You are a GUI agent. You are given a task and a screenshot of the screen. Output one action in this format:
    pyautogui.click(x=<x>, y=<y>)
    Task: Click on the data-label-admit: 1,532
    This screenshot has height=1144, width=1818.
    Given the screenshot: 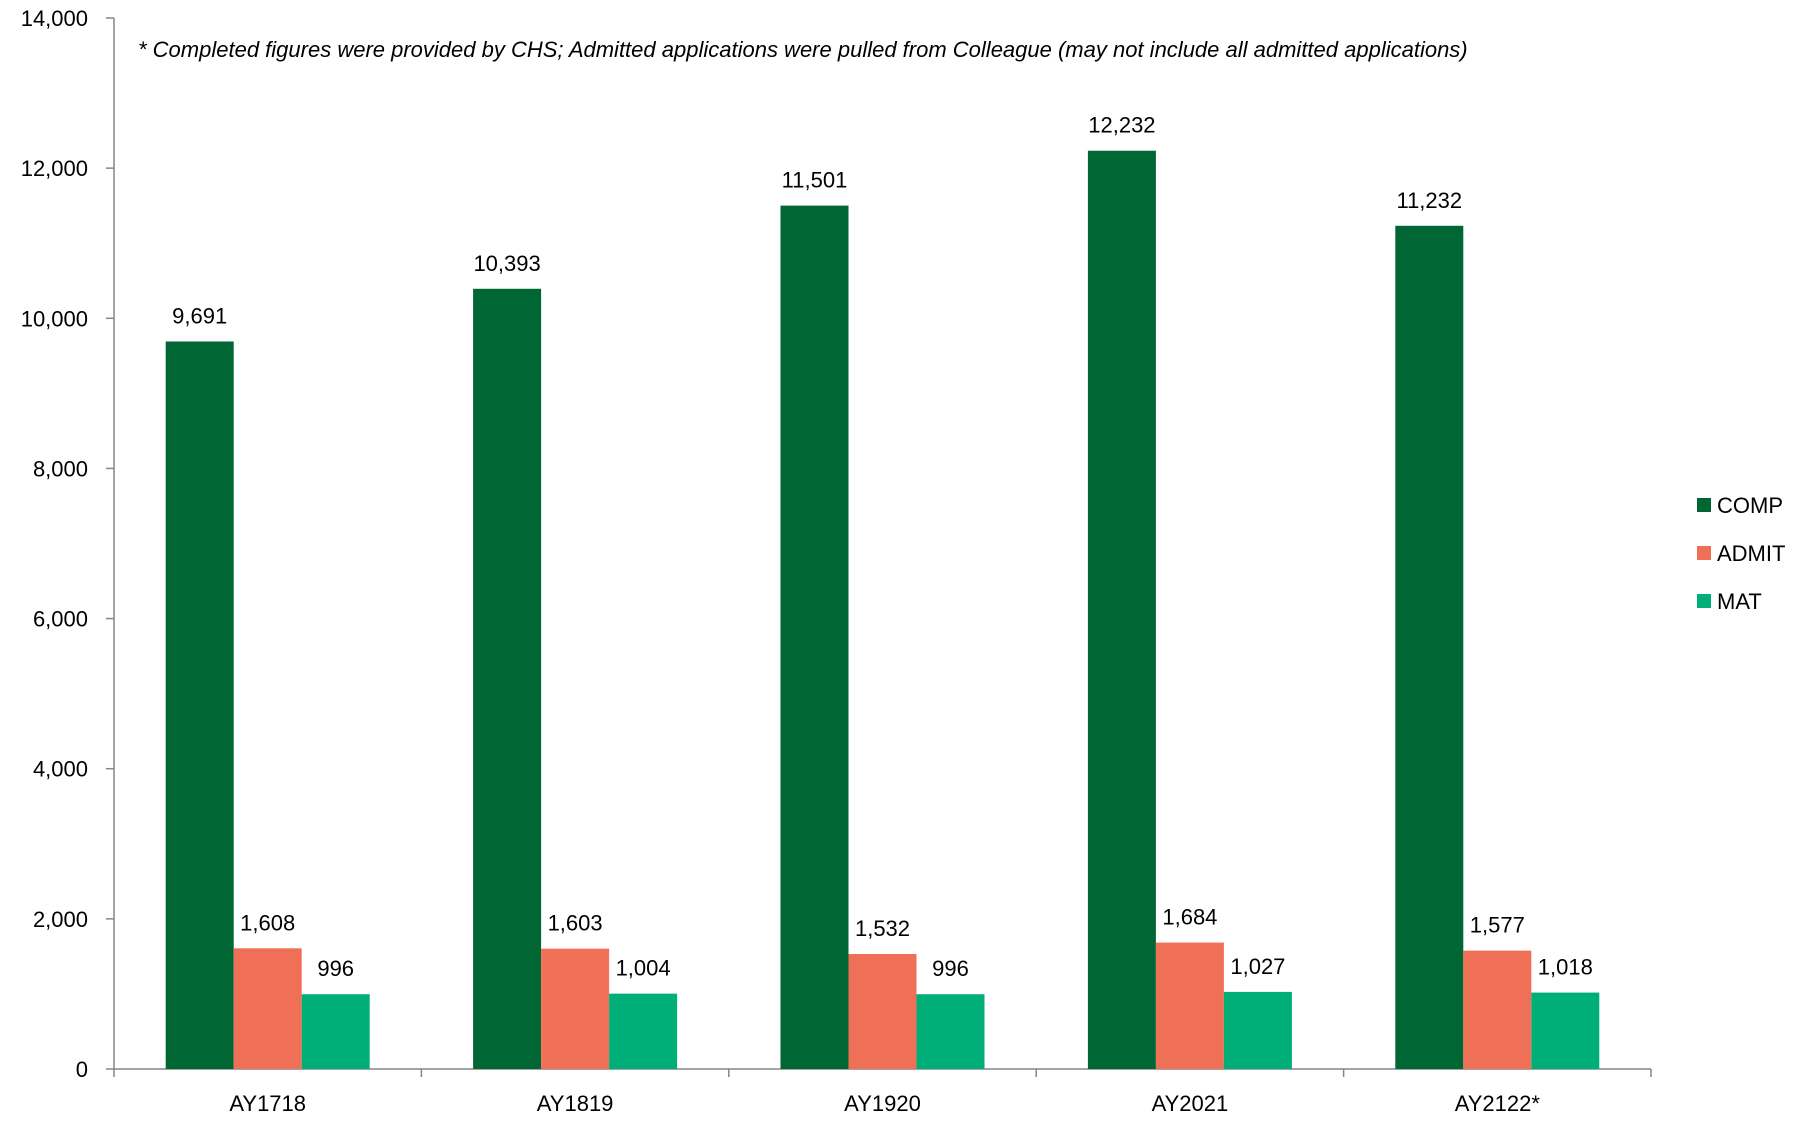 What is the action you would take?
    pyautogui.click(x=882, y=928)
    